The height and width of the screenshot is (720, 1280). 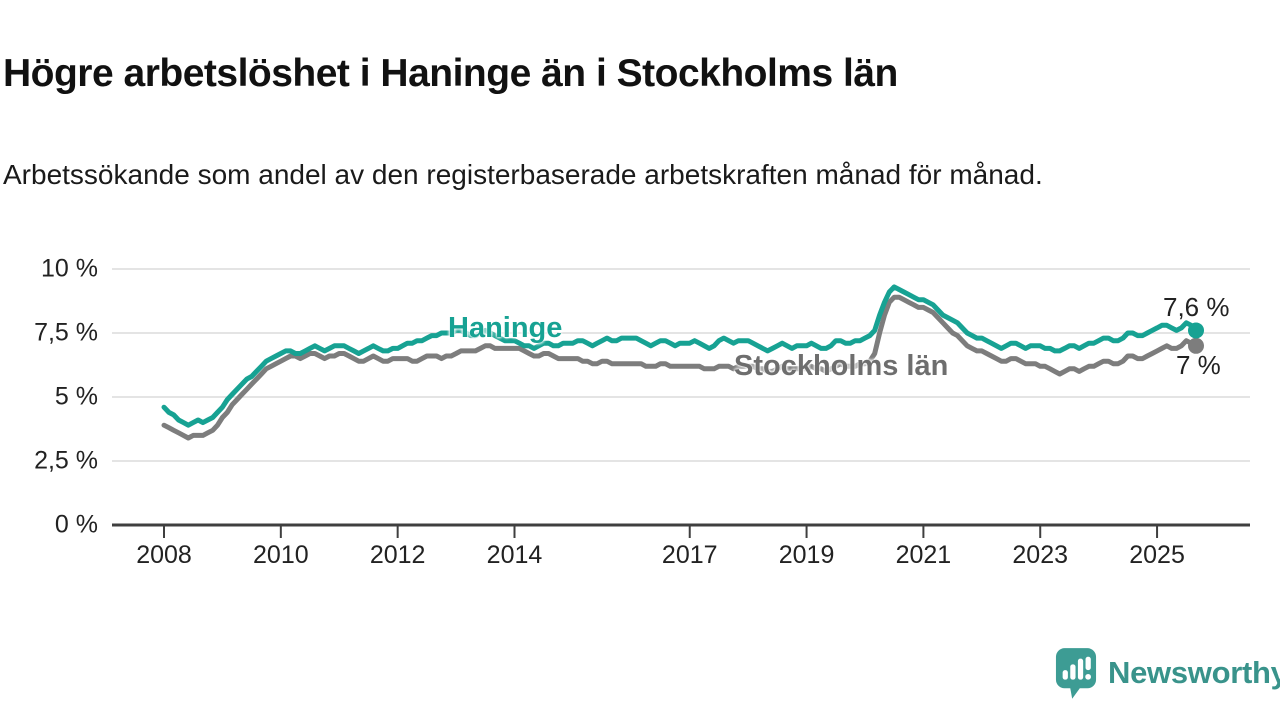 I want to click on y-tick-label: 2,5 %, so click(x=66, y=460).